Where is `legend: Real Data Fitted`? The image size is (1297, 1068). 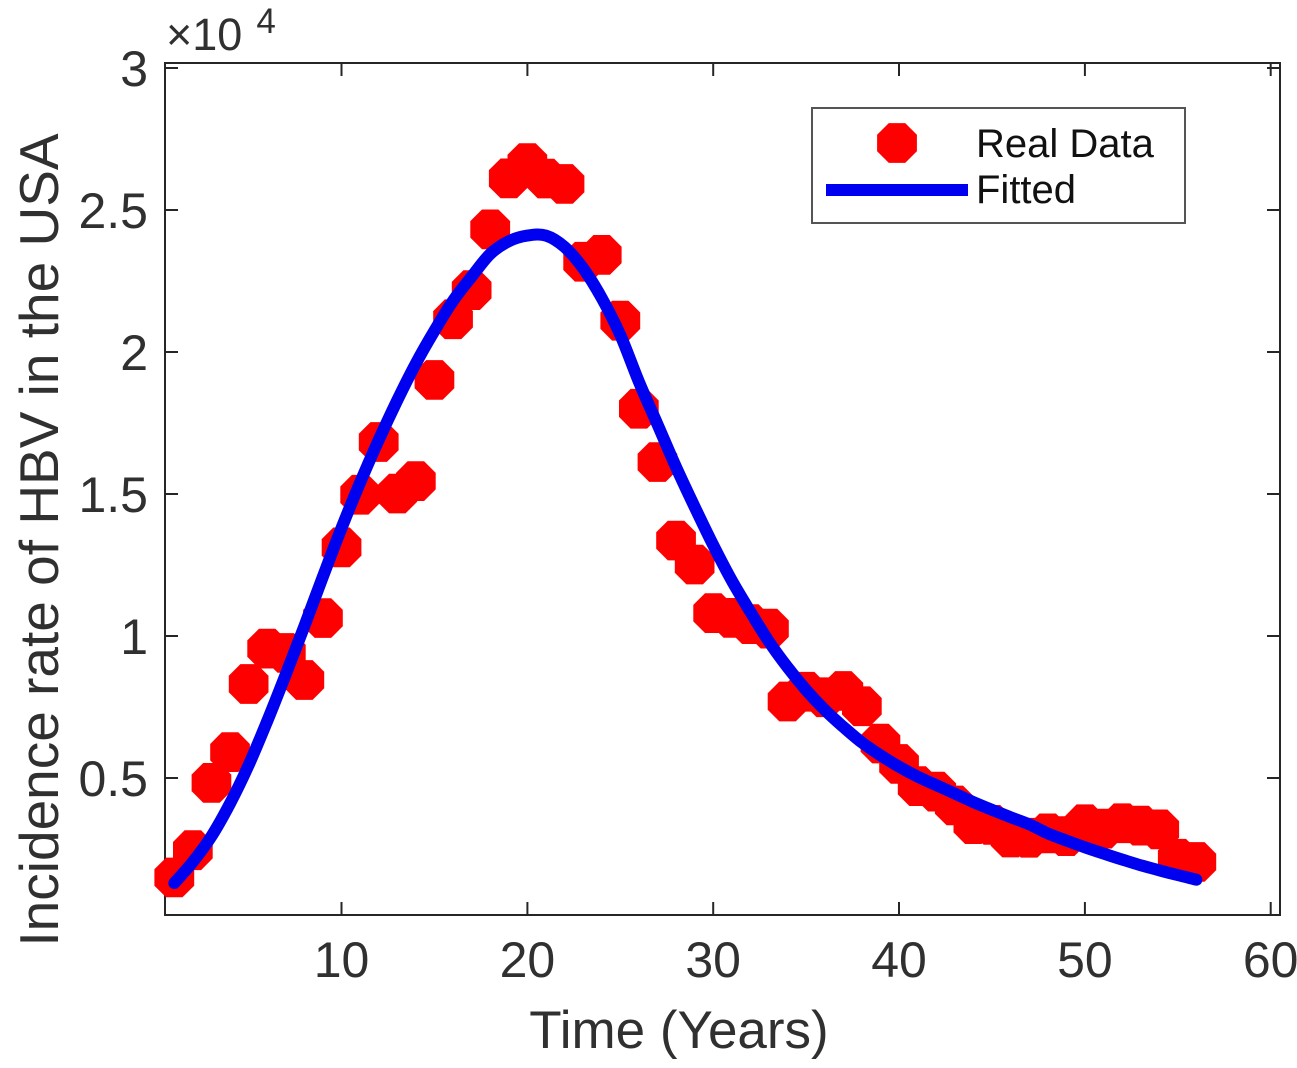 legend: Real Data Fitted is located at coordinates (998, 165).